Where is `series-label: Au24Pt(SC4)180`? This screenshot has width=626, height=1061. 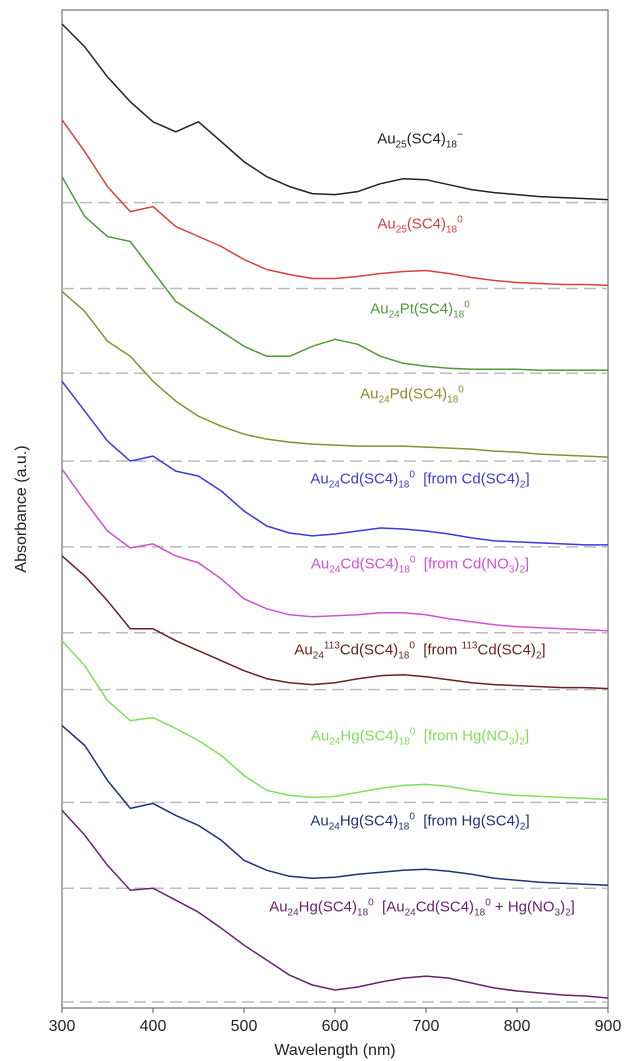
series-label: Au24Pt(SC4)180 is located at coordinates (420, 310).